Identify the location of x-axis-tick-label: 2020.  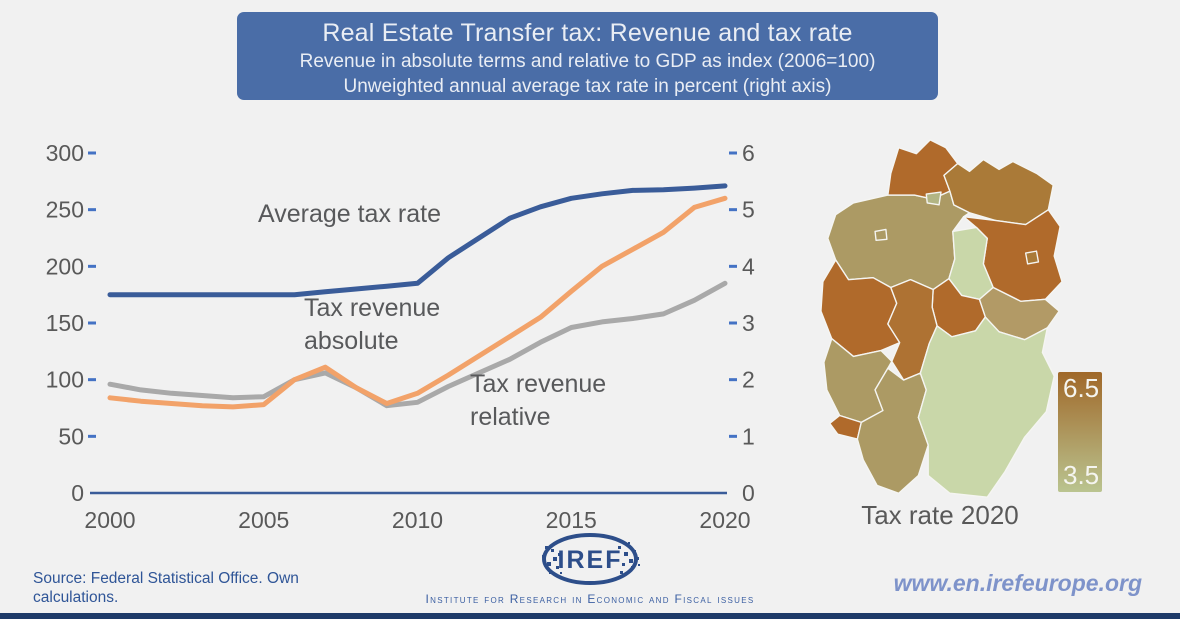
(724, 520).